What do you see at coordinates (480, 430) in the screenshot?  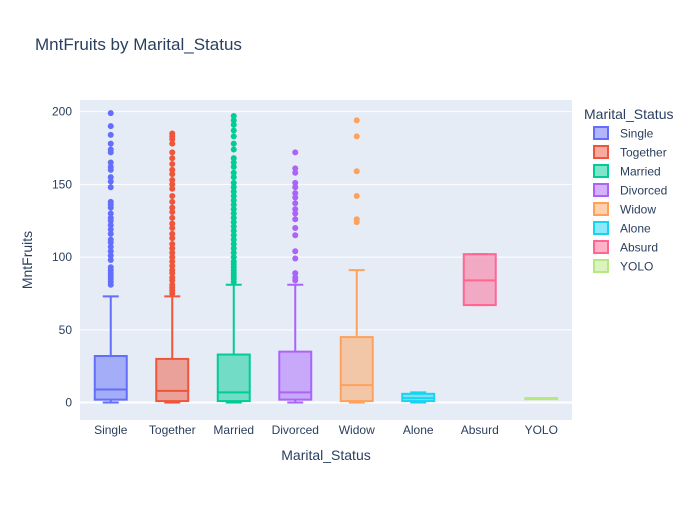 I see `x-tick-label: Absurd` at bounding box center [480, 430].